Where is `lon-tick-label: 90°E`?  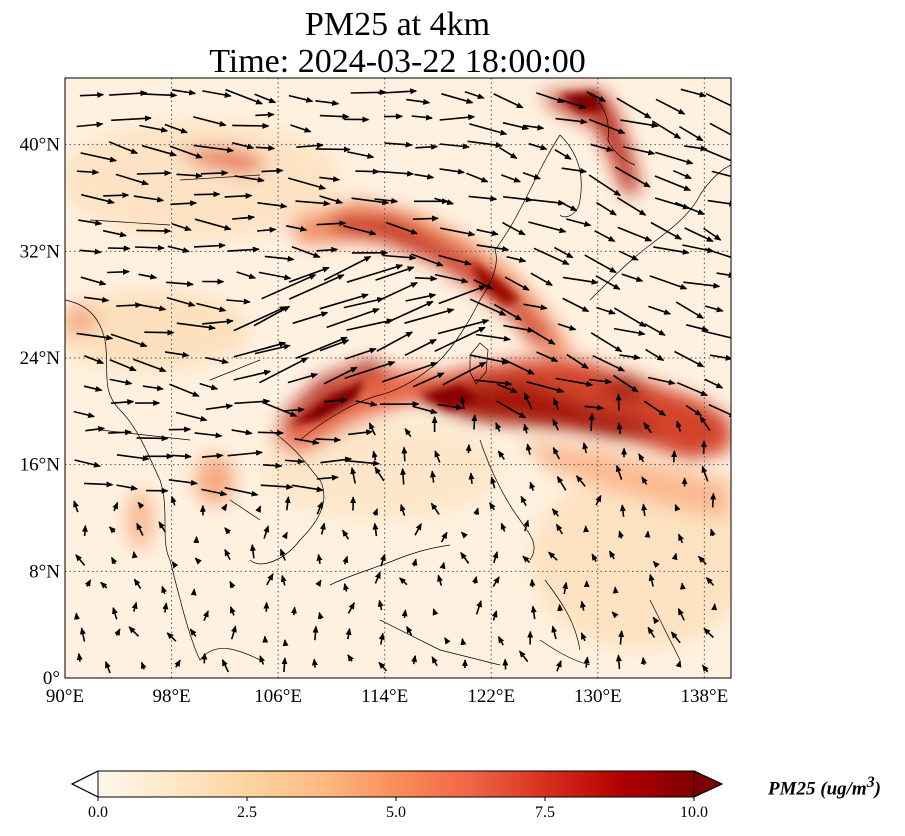 lon-tick-label: 90°E is located at coordinates (65, 696).